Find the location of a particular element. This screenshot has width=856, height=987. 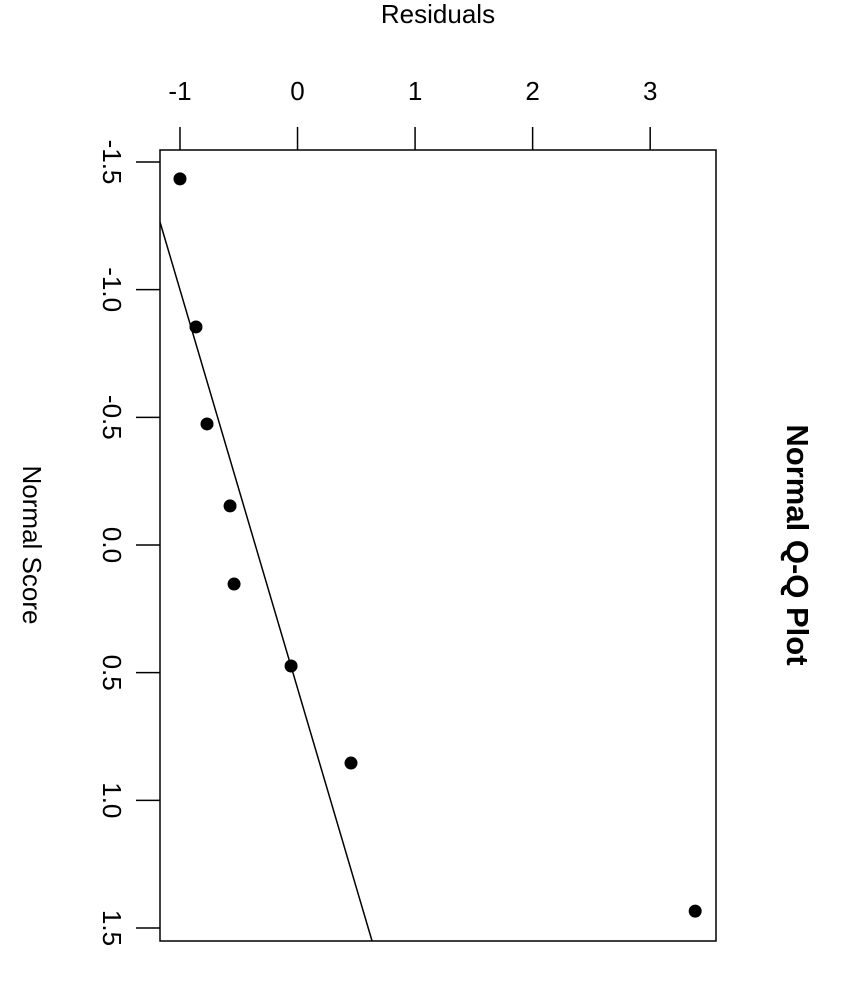

chart-title: Normal Q-Q Plot is located at coordinates (797, 544).